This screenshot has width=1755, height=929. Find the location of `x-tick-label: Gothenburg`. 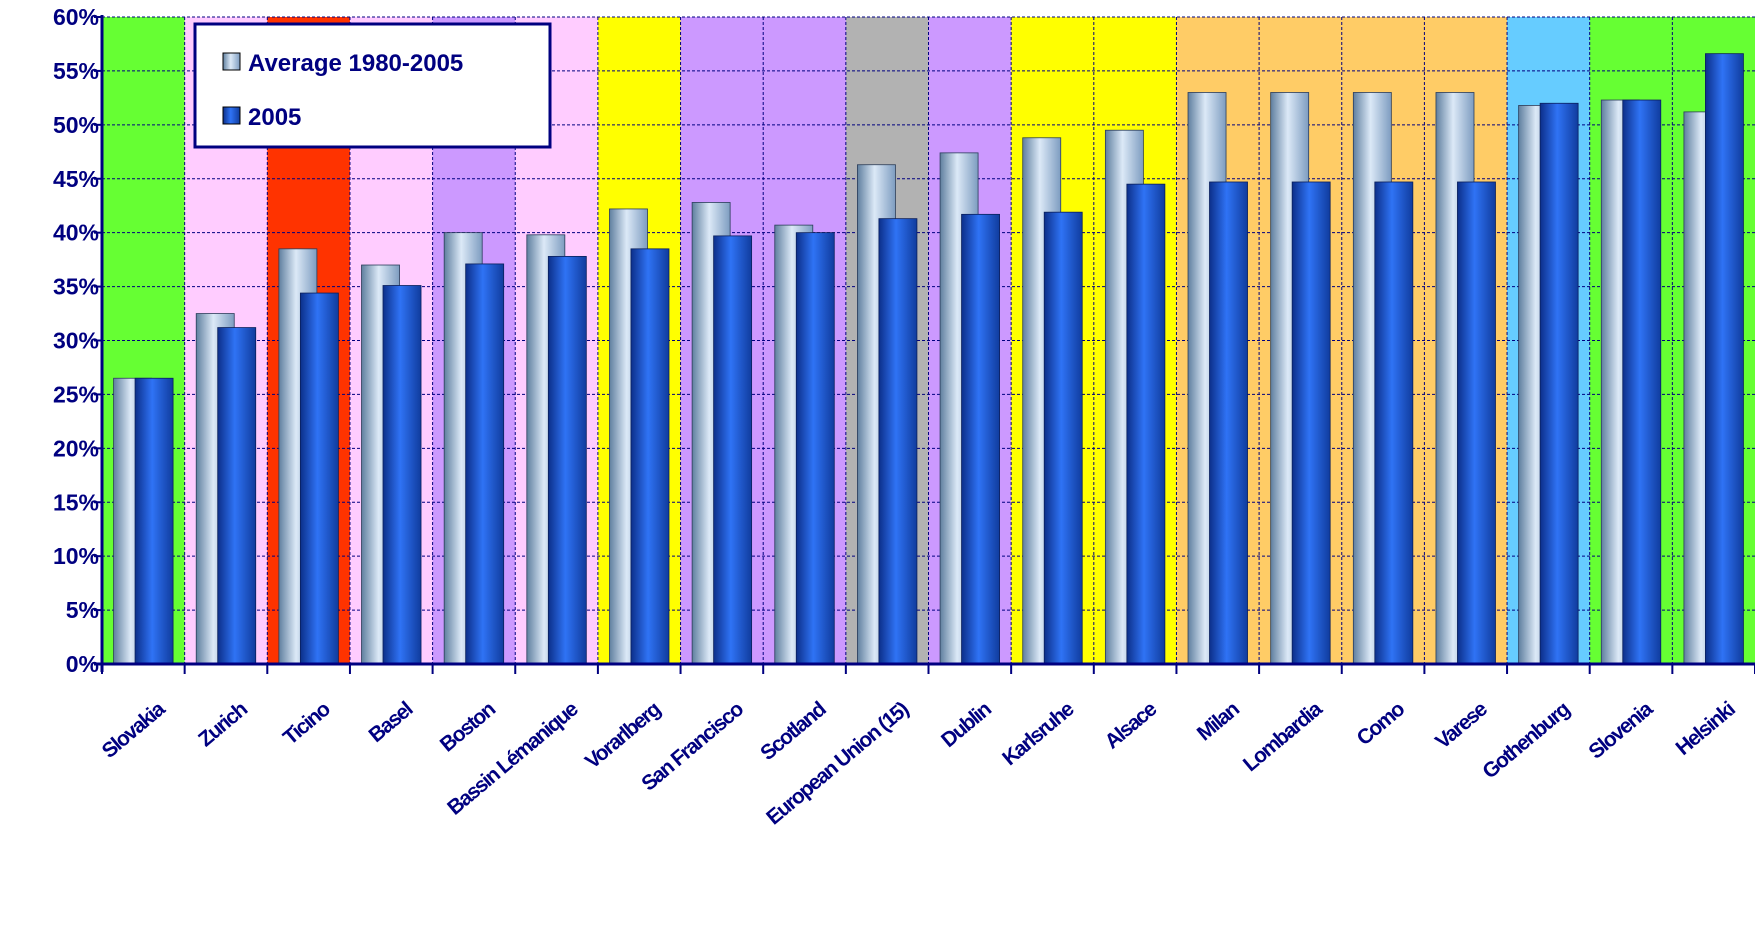

x-tick-label: Gothenburg is located at coordinates (1526, 741).